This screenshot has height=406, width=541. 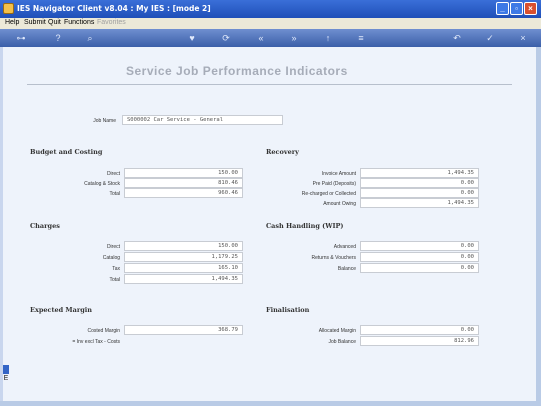 I want to click on cash-advanced-field: 0.00, so click(x=419, y=246).